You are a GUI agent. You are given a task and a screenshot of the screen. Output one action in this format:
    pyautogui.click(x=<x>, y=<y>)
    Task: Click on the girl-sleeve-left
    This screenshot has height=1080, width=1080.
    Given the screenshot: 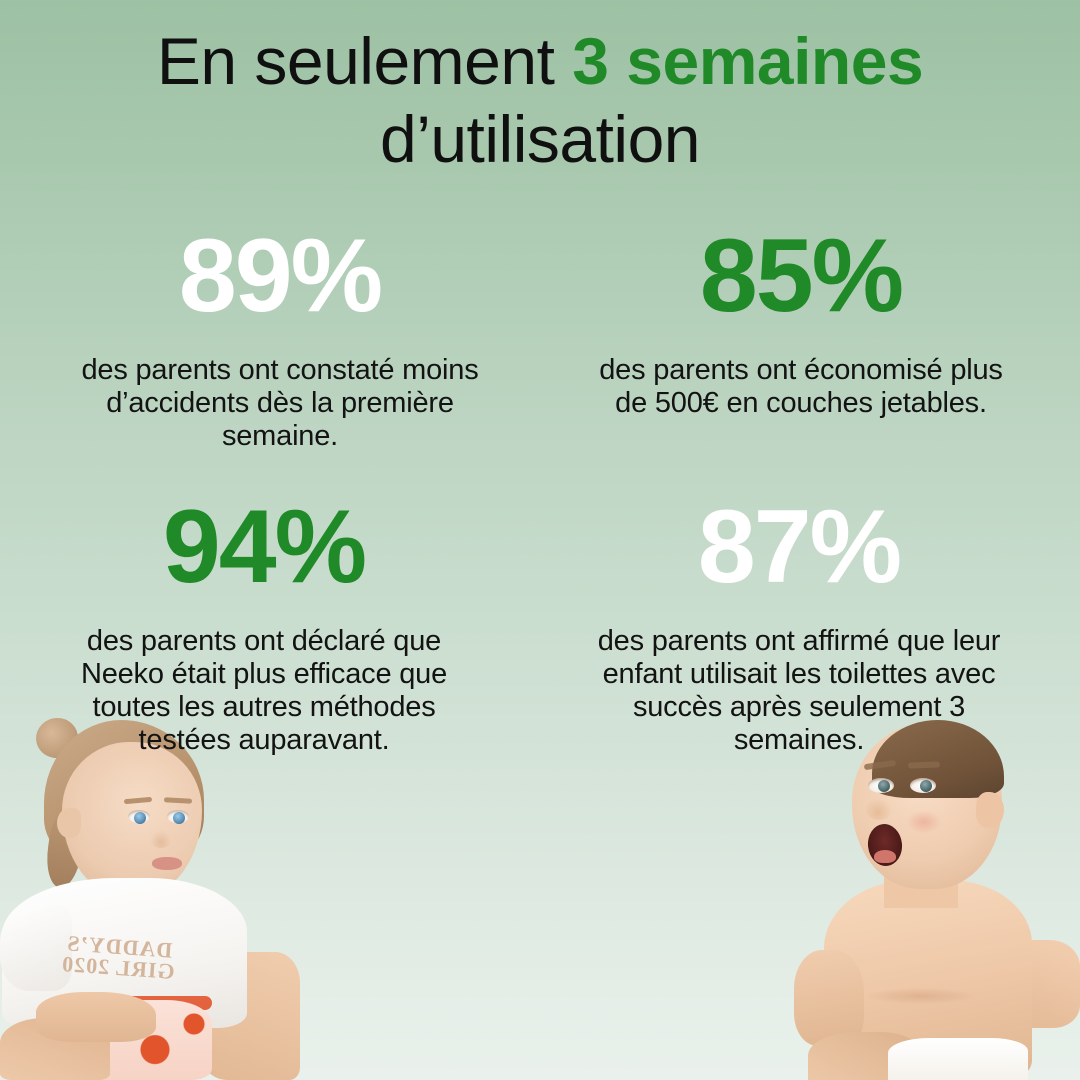 What is the action you would take?
    pyautogui.click(x=36, y=948)
    